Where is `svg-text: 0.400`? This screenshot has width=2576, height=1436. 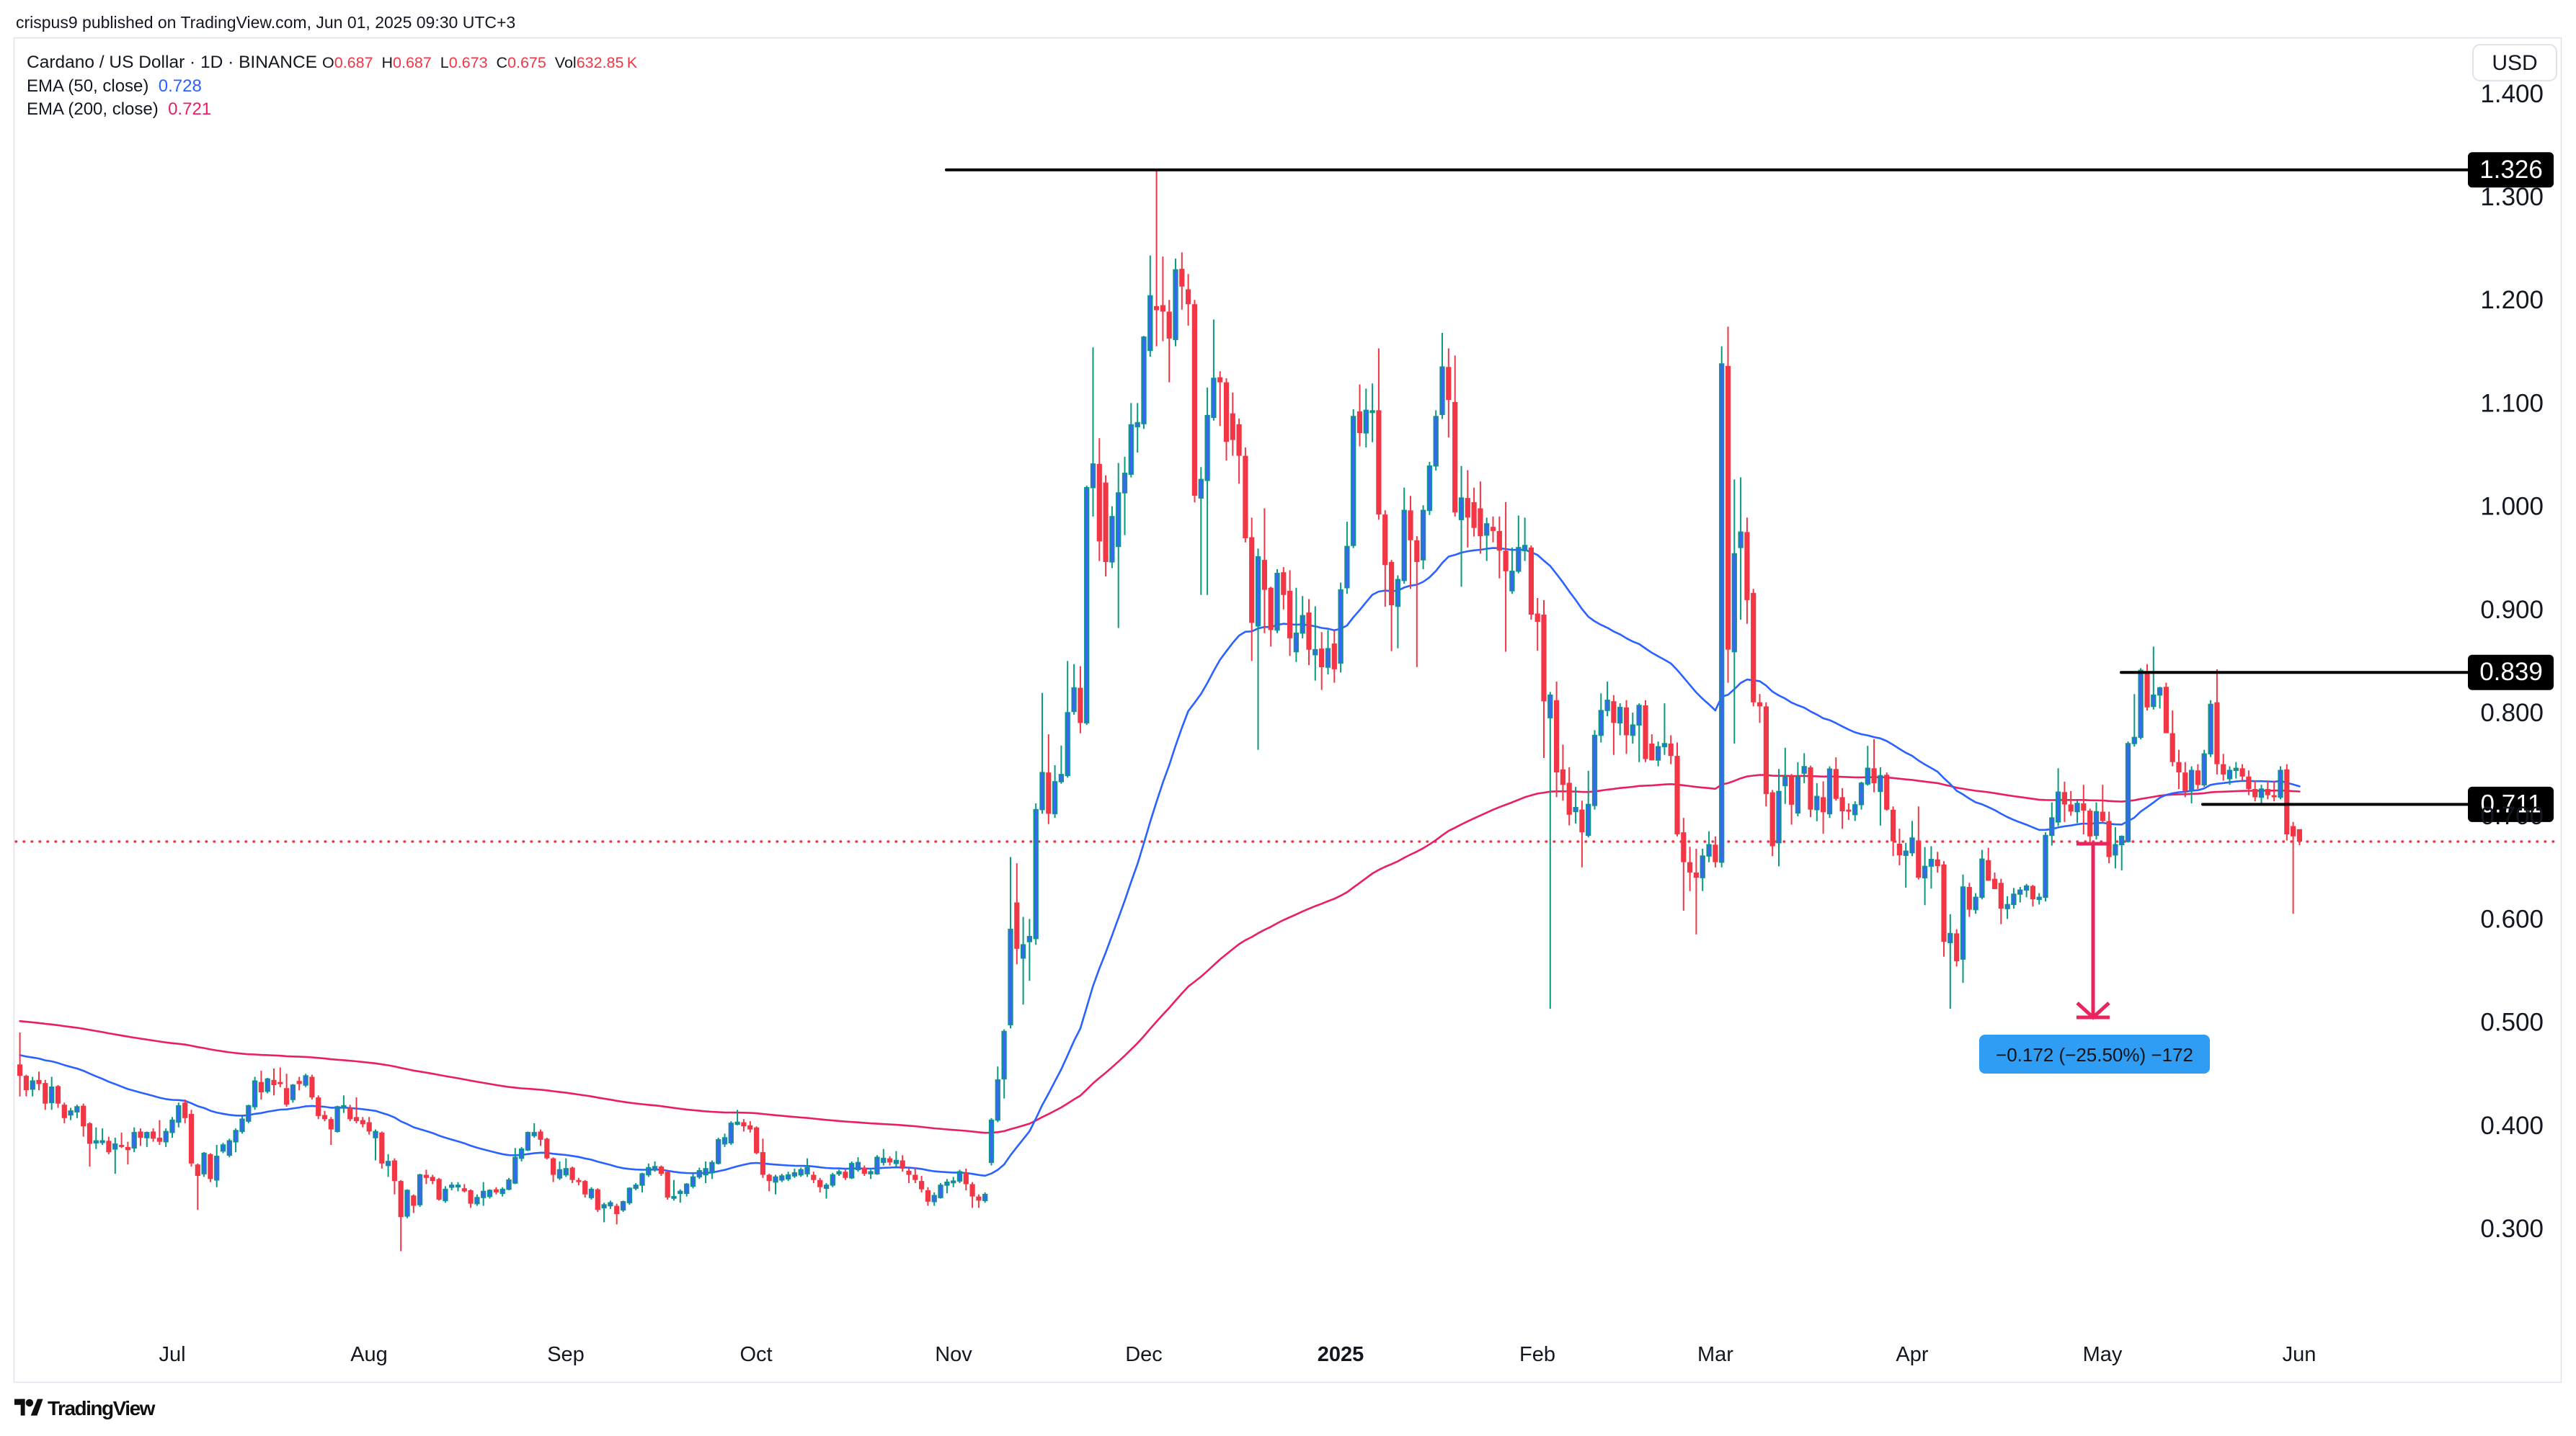 svg-text: 0.400 is located at coordinates (2512, 1126).